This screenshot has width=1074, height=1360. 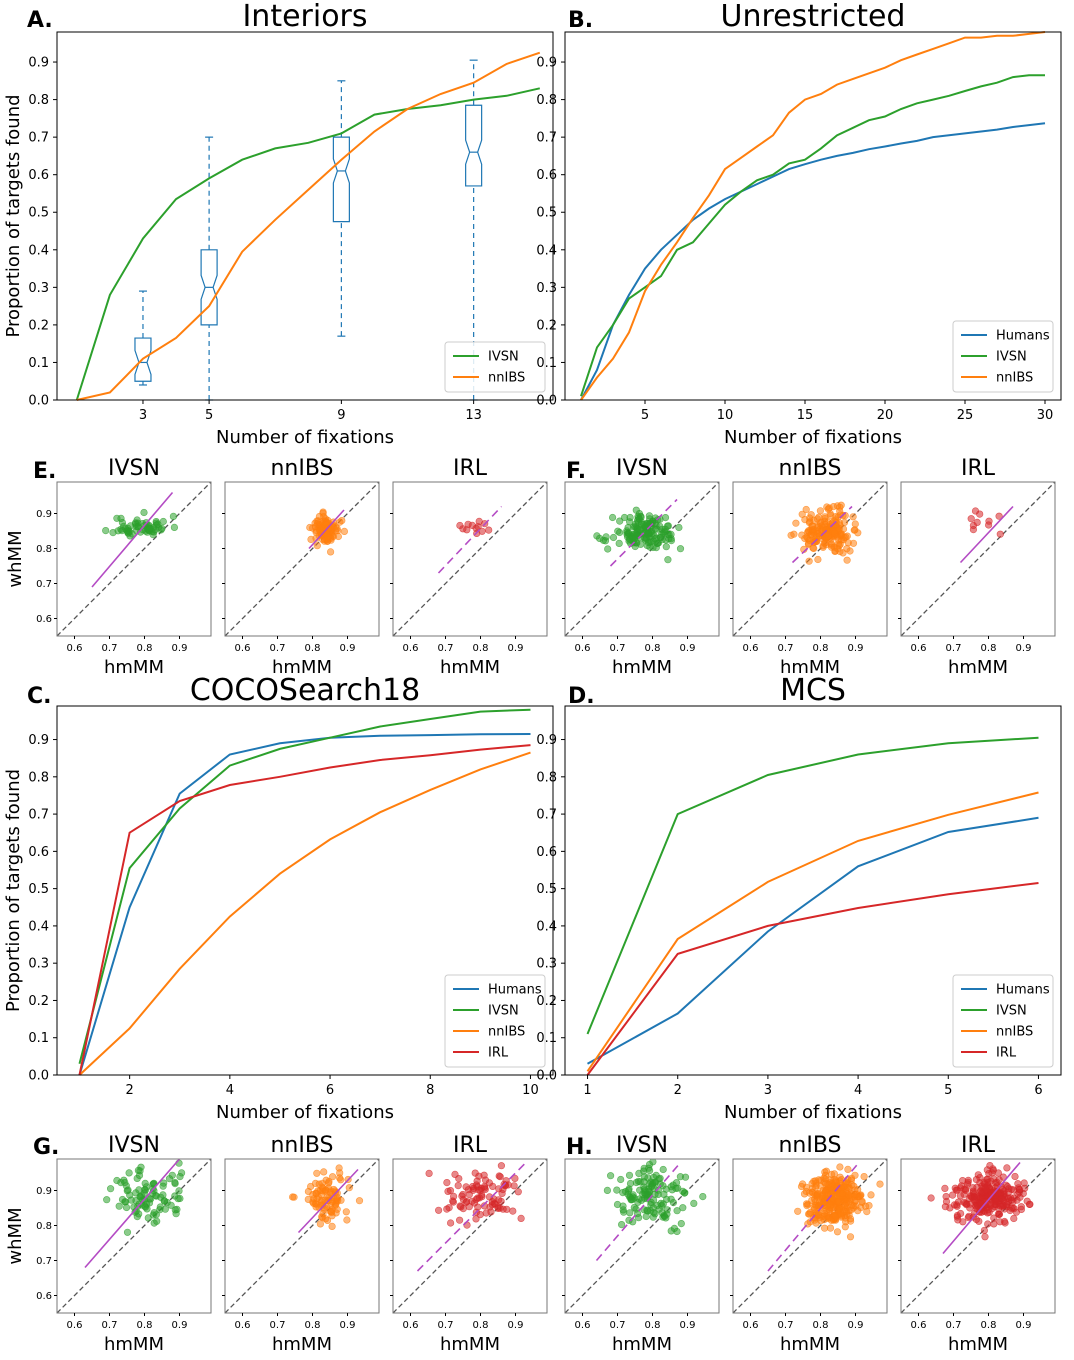 What do you see at coordinates (495, 1021) in the screenshot?
I see `legend-box` at bounding box center [495, 1021].